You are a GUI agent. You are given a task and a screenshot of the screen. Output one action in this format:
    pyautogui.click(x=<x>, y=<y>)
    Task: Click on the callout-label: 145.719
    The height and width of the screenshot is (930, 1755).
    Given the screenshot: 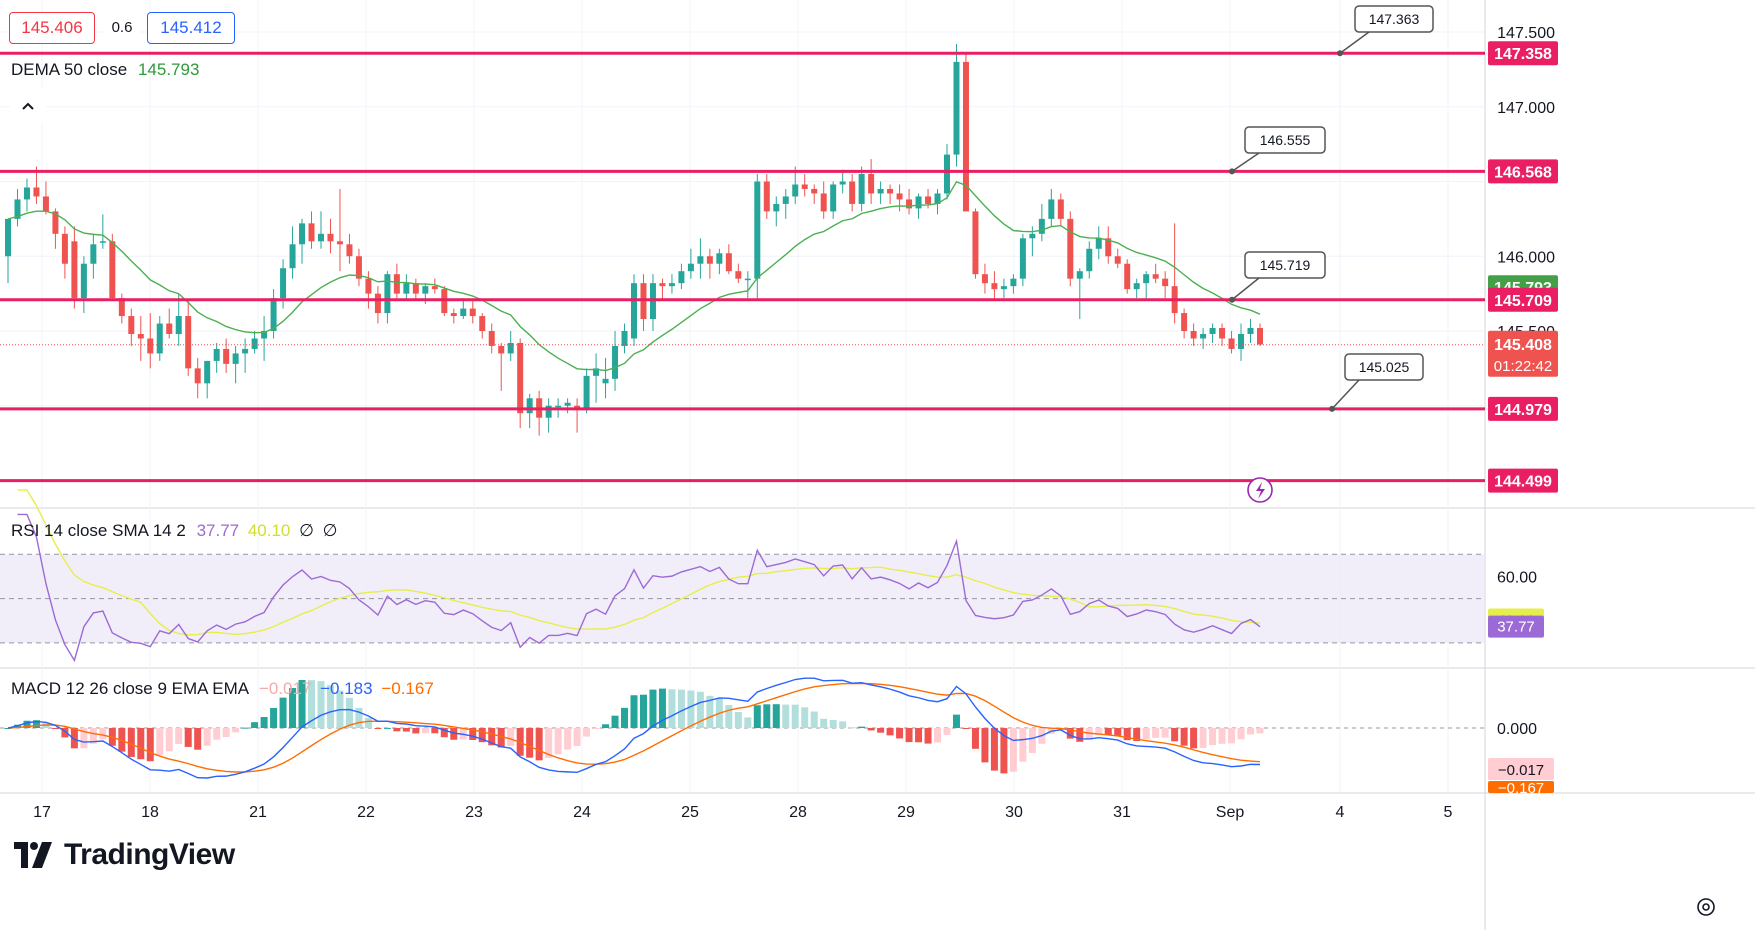 What is the action you would take?
    pyautogui.click(x=1285, y=265)
    